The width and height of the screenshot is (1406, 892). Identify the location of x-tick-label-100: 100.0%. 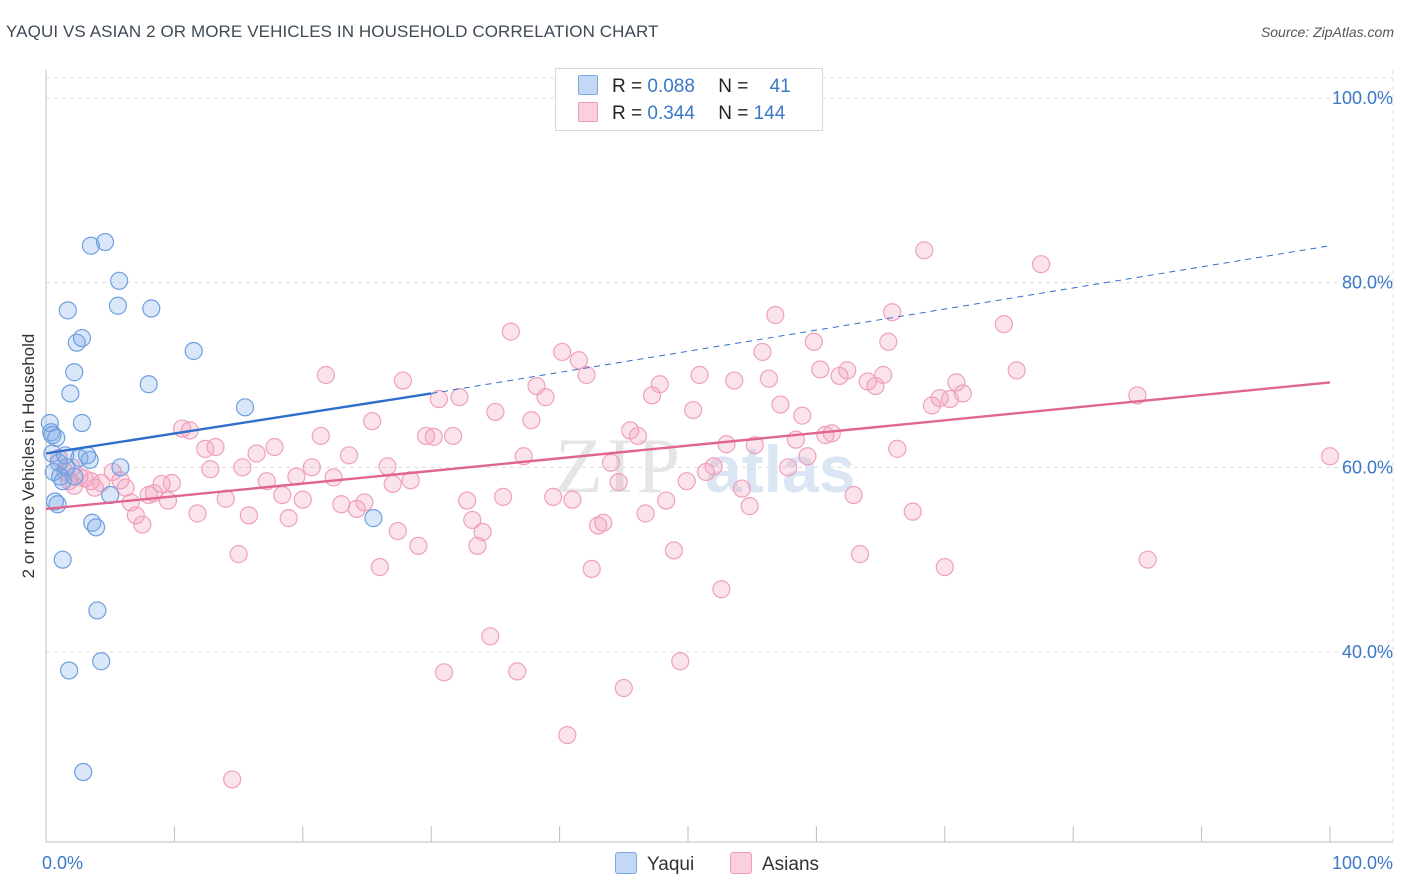
(1362, 863).